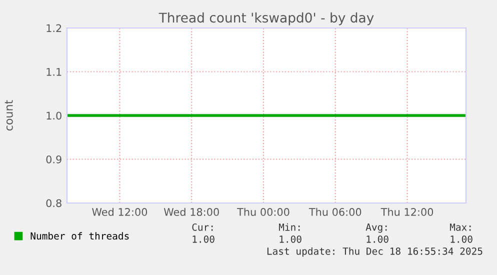  What do you see at coordinates (263, 212) in the screenshot?
I see `x-tick-label: Thu 00:00` at bounding box center [263, 212].